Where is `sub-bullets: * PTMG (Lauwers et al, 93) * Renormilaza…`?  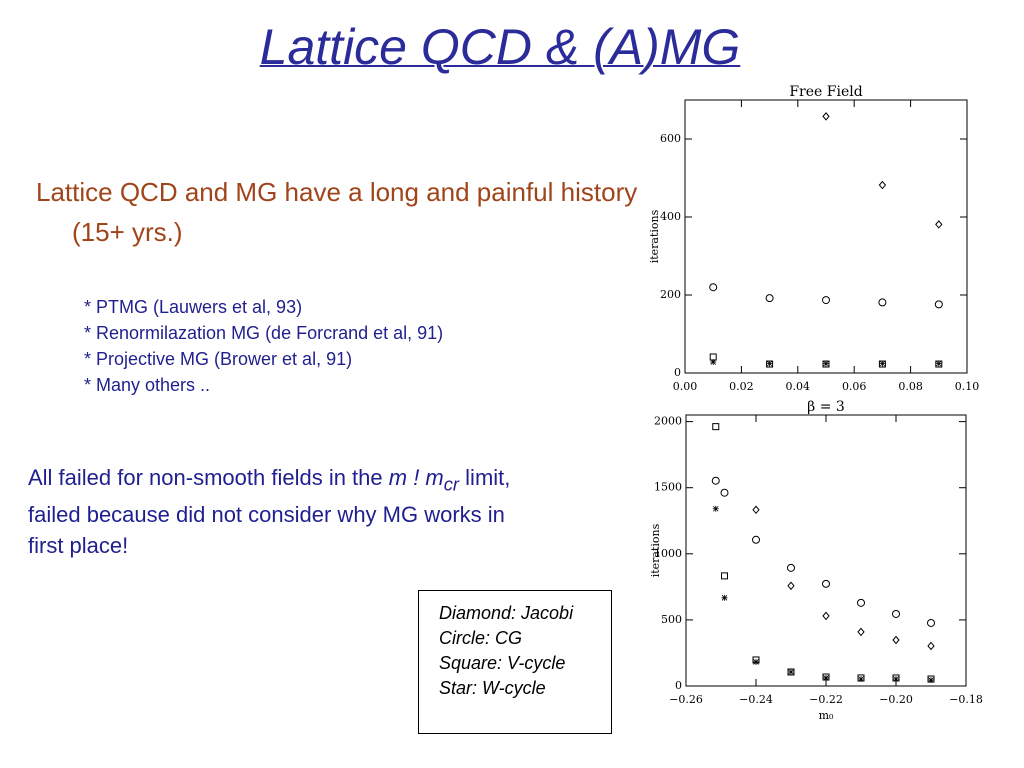 sub-bullets: * PTMG (Lauwers et al, 93) * Renormilaza… is located at coordinates (263, 346).